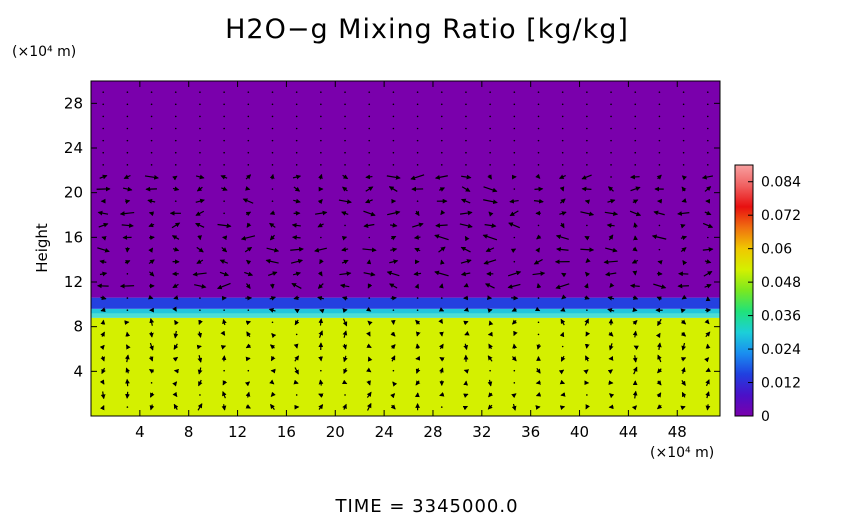 This screenshot has width=854, height=519. I want to click on y-tick-label: 16, so click(73, 237).